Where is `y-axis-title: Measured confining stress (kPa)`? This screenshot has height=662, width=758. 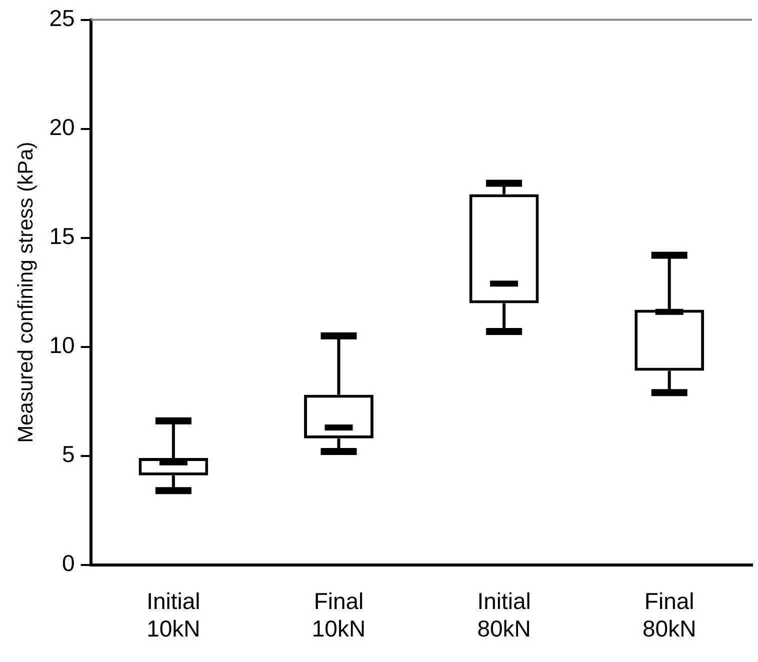
y-axis-title: Measured confining stress (kPa) is located at coordinates (26, 292).